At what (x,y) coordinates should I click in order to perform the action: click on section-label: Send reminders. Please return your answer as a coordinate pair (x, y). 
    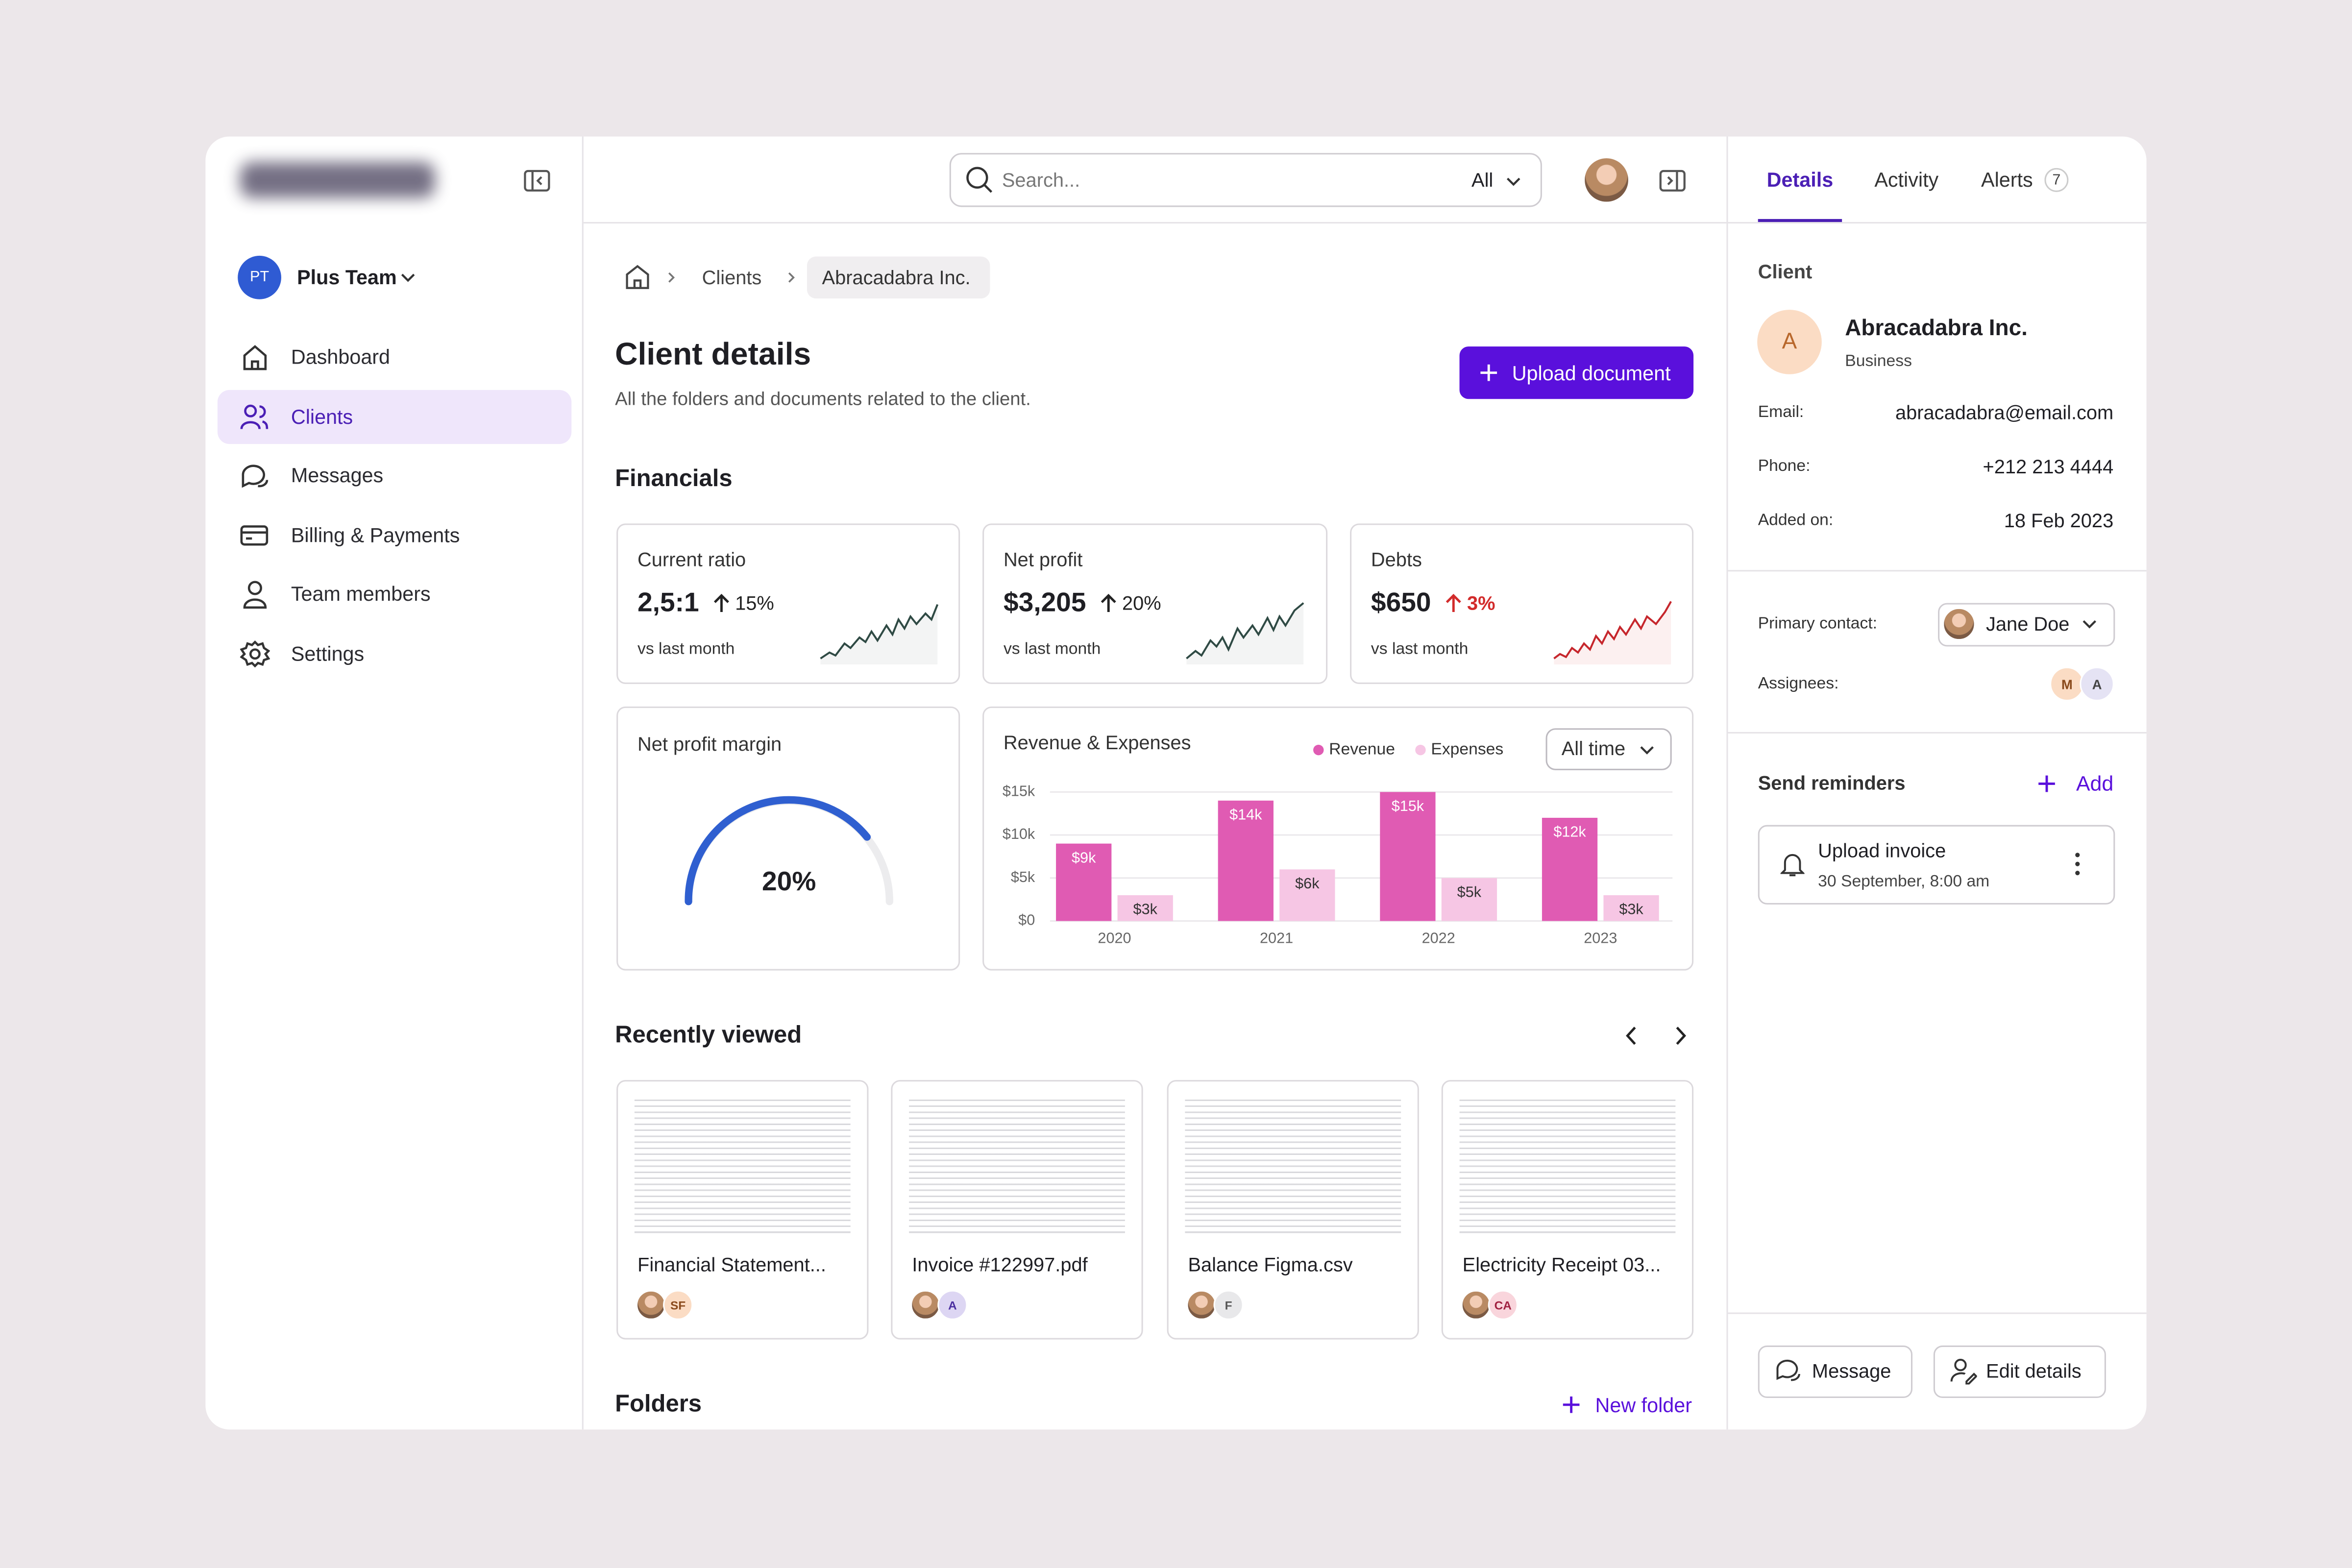
    Looking at the image, I should click on (1832, 782).